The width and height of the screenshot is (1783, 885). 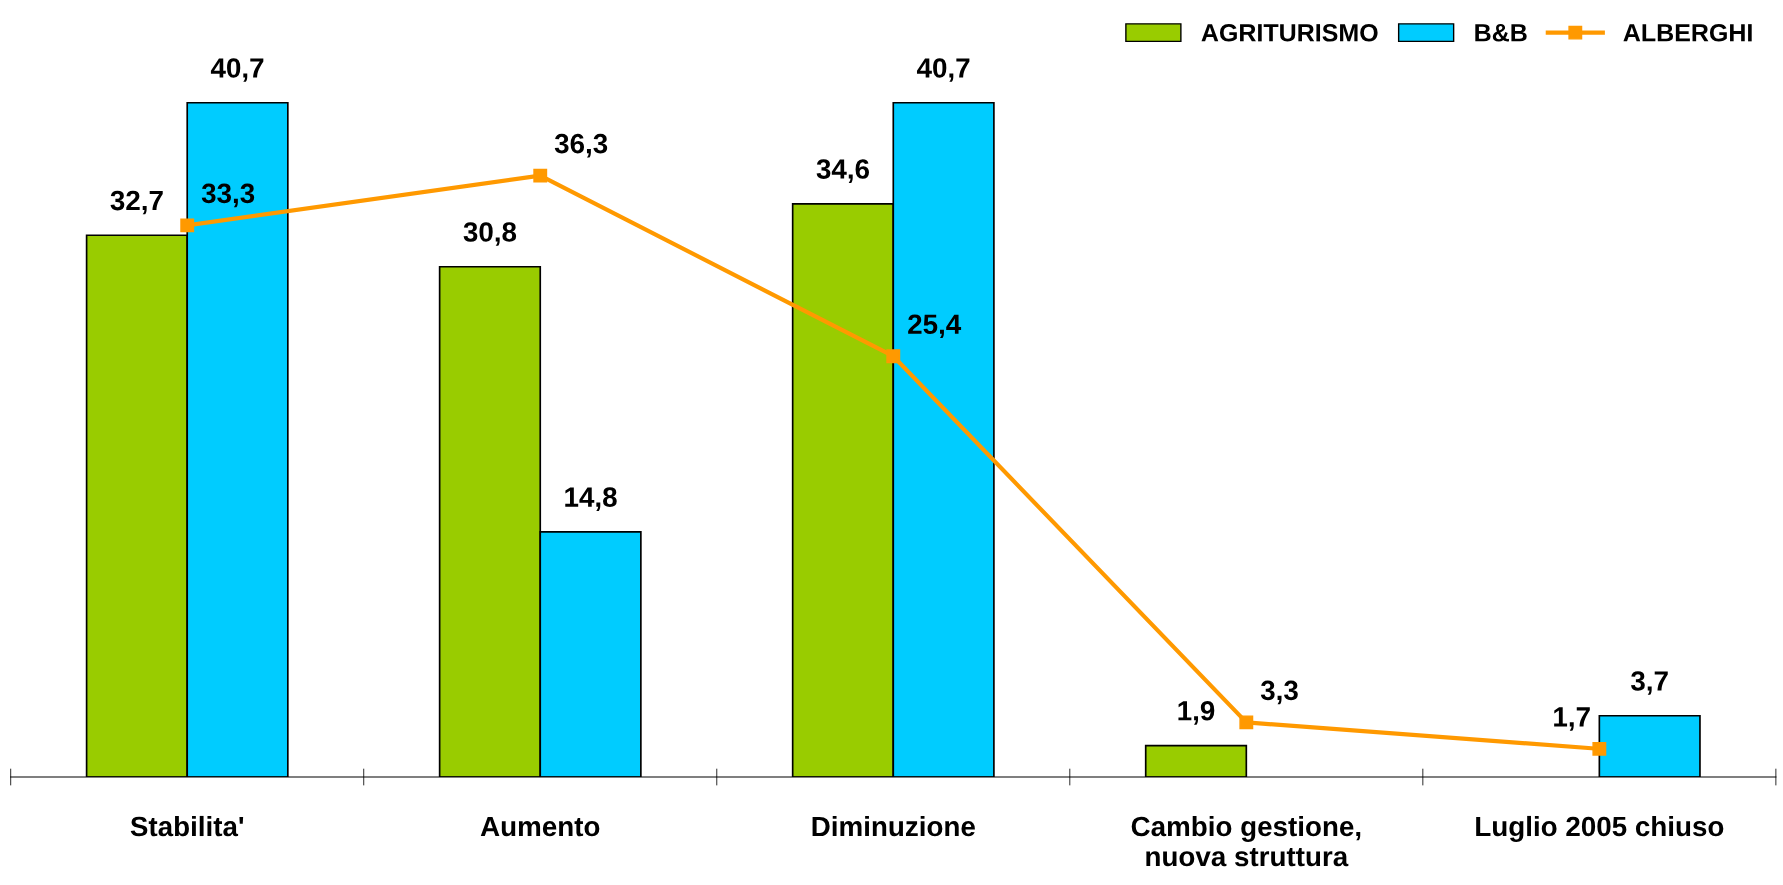 I want to click on data-label: 3,3, so click(x=1279, y=692).